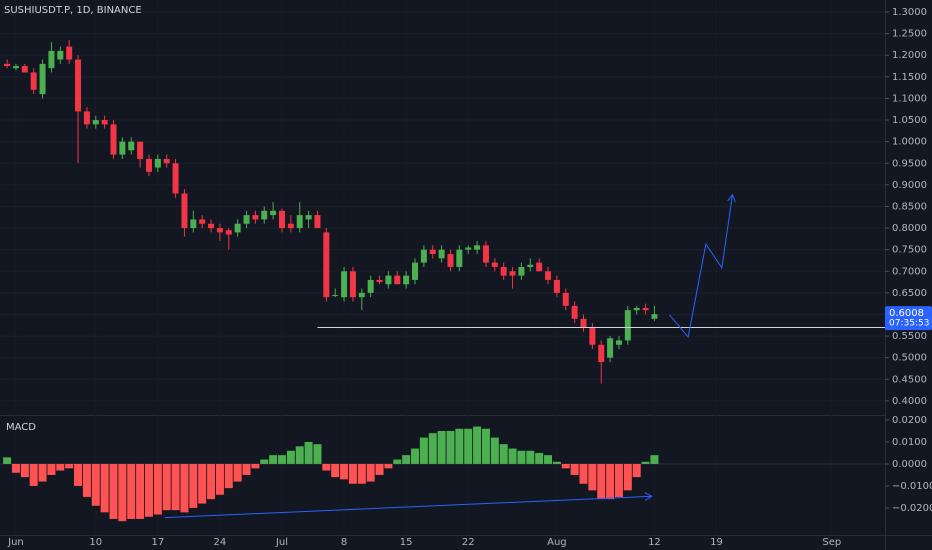  Describe the element at coordinates (344, 542) in the screenshot. I see `x-tick-label: 8` at that location.